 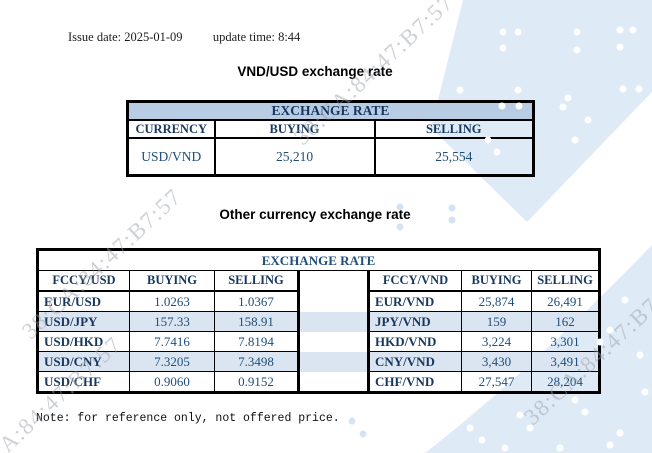 I want to click on selling-rate-cell: 7.3498, so click(x=256, y=361).